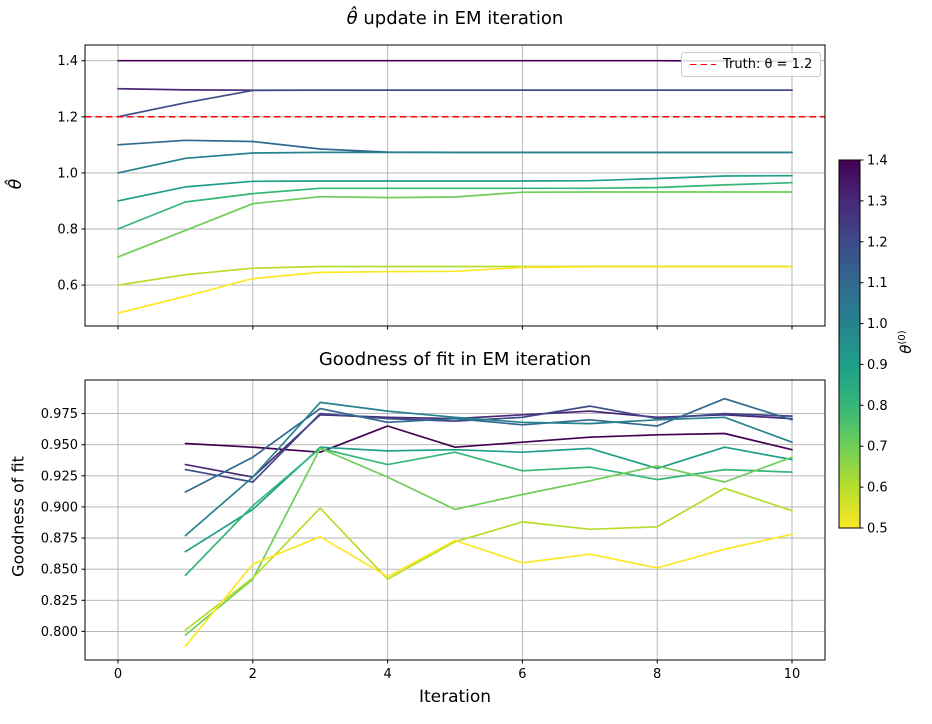  Describe the element at coordinates (59, 601) in the screenshot. I see `y-tick-label: 0.825` at that location.